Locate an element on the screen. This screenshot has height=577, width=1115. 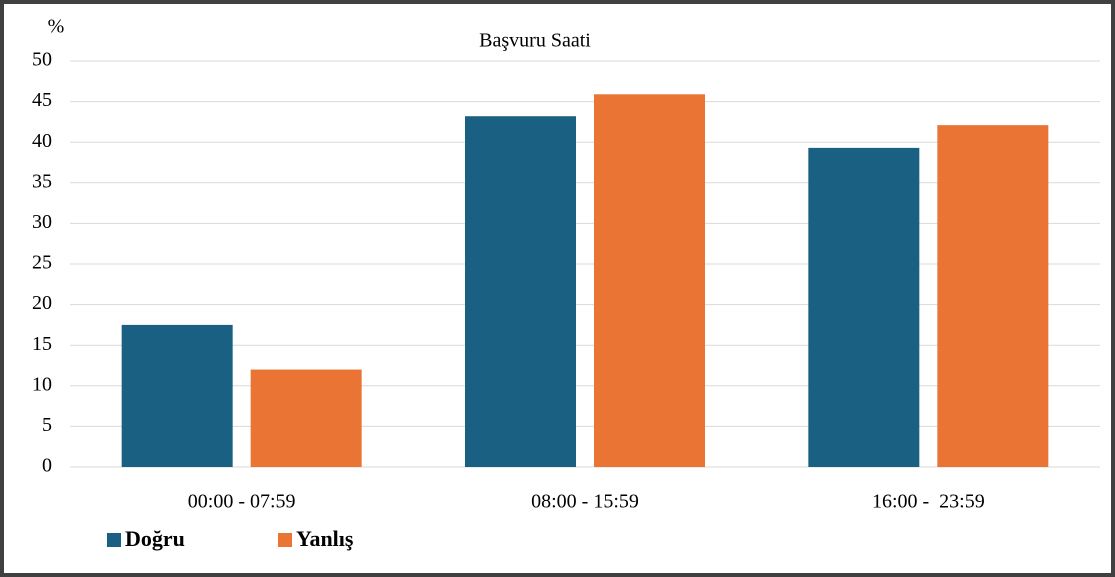
chart-title: Başvuru Saati is located at coordinates (535, 41).